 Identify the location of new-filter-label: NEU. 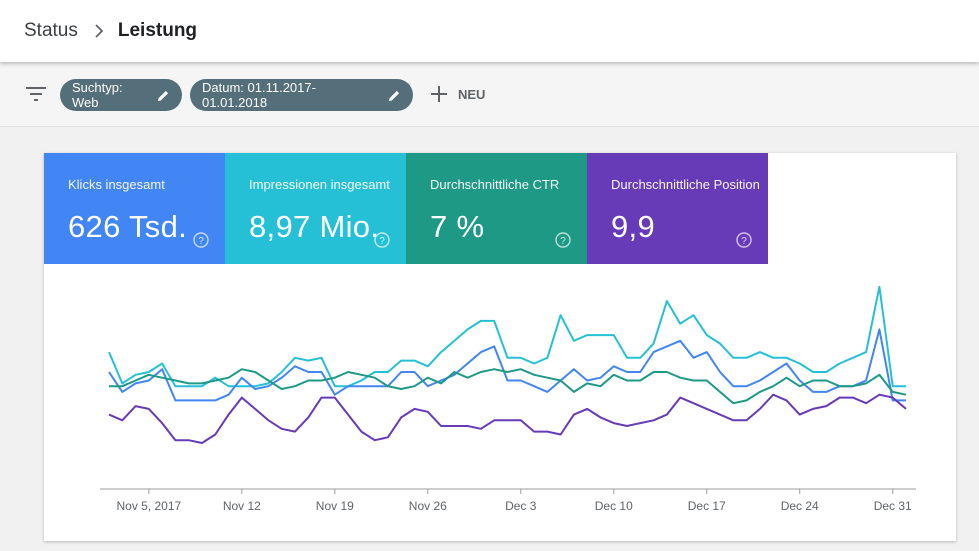
(472, 94).